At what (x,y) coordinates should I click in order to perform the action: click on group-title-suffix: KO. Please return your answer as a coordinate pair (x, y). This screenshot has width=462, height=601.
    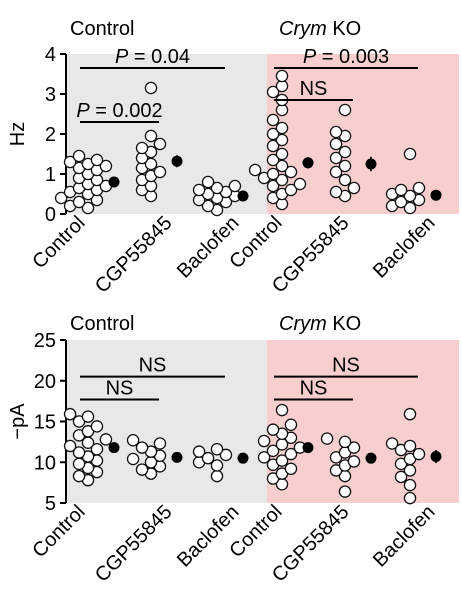
    Looking at the image, I should click on (344, 29).